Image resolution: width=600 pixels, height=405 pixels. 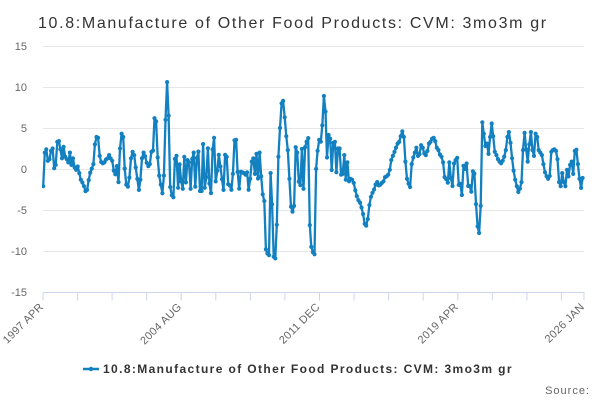 What do you see at coordinates (24, 170) in the screenshot?
I see `svg-text: 0` at bounding box center [24, 170].